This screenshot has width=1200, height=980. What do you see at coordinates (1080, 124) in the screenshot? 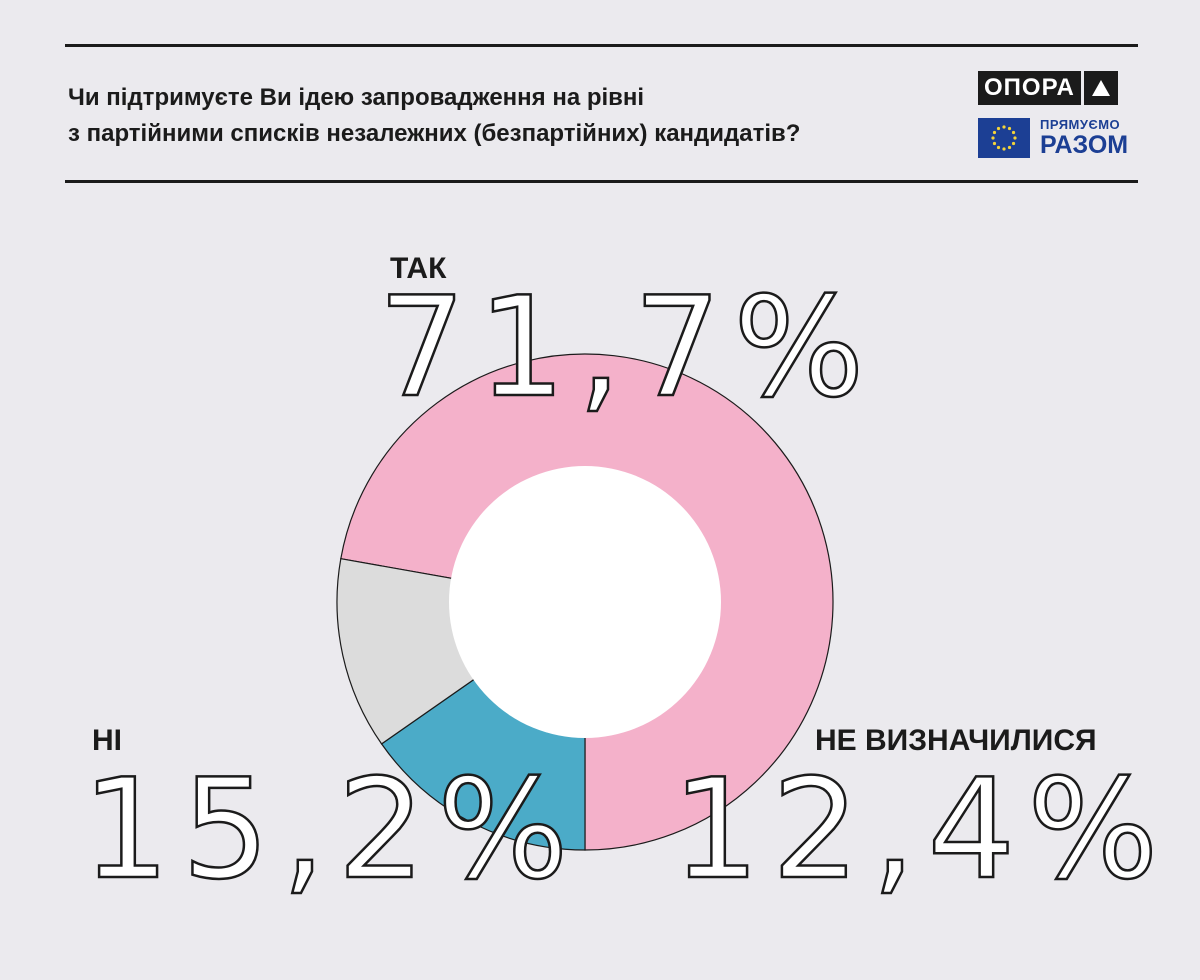
I see `eu-logo-line-1: ПРЯМУЄМО` at bounding box center [1080, 124].